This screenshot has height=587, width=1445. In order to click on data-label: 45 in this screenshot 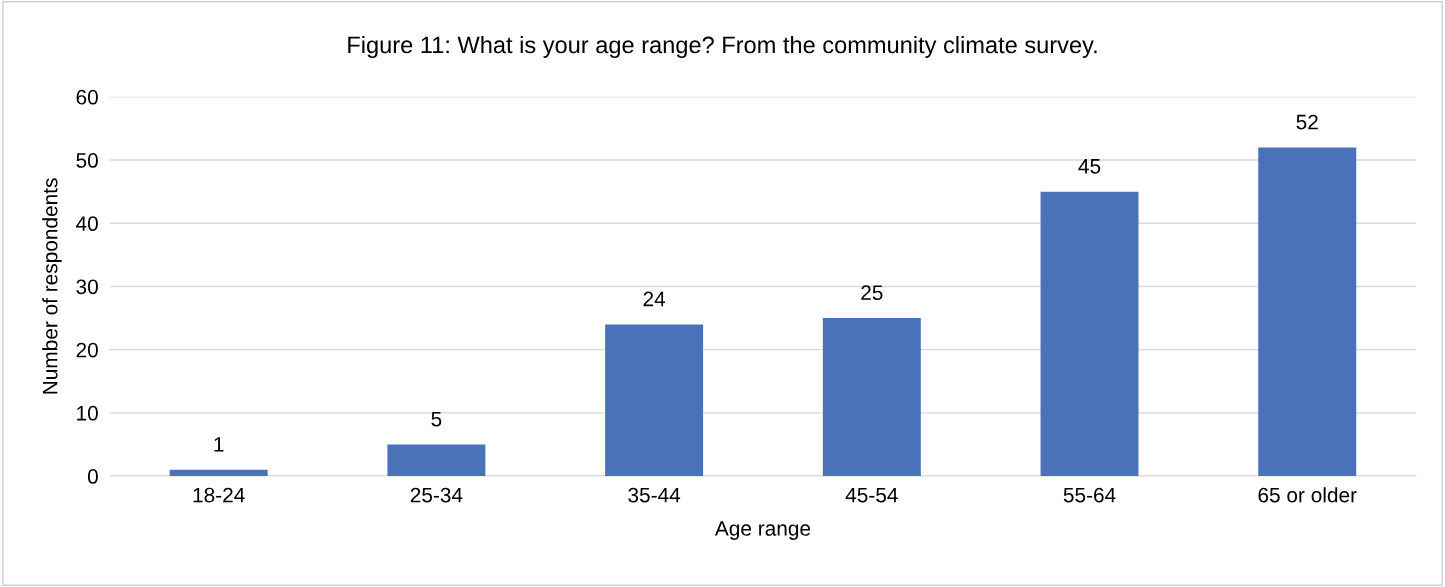, I will do `click(1089, 166)`.